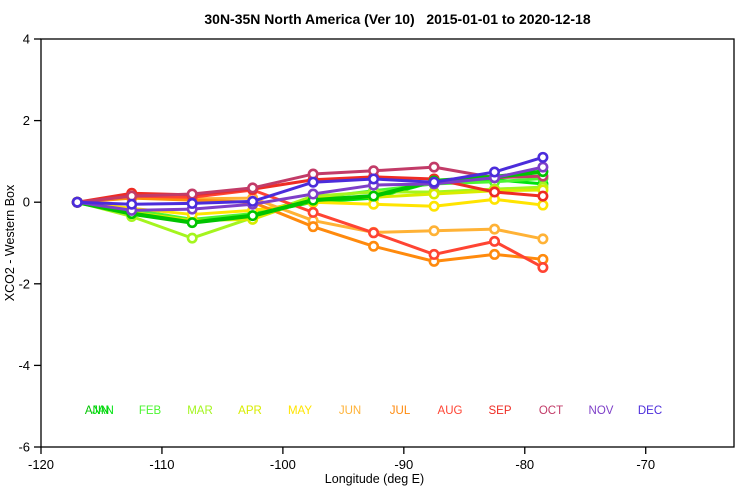 The image size is (750, 500). What do you see at coordinates (551, 411) in the screenshot?
I see `legend-item-oct: OCT` at bounding box center [551, 411].